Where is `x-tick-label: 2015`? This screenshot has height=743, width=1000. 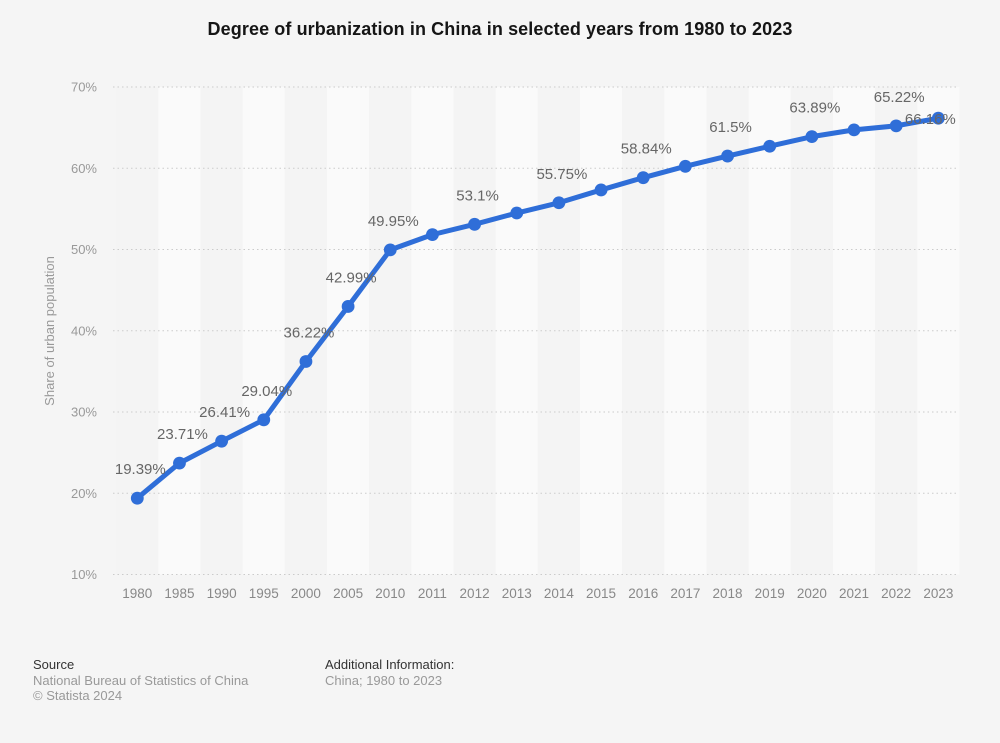
x-tick-label: 2015 is located at coordinates (601, 593).